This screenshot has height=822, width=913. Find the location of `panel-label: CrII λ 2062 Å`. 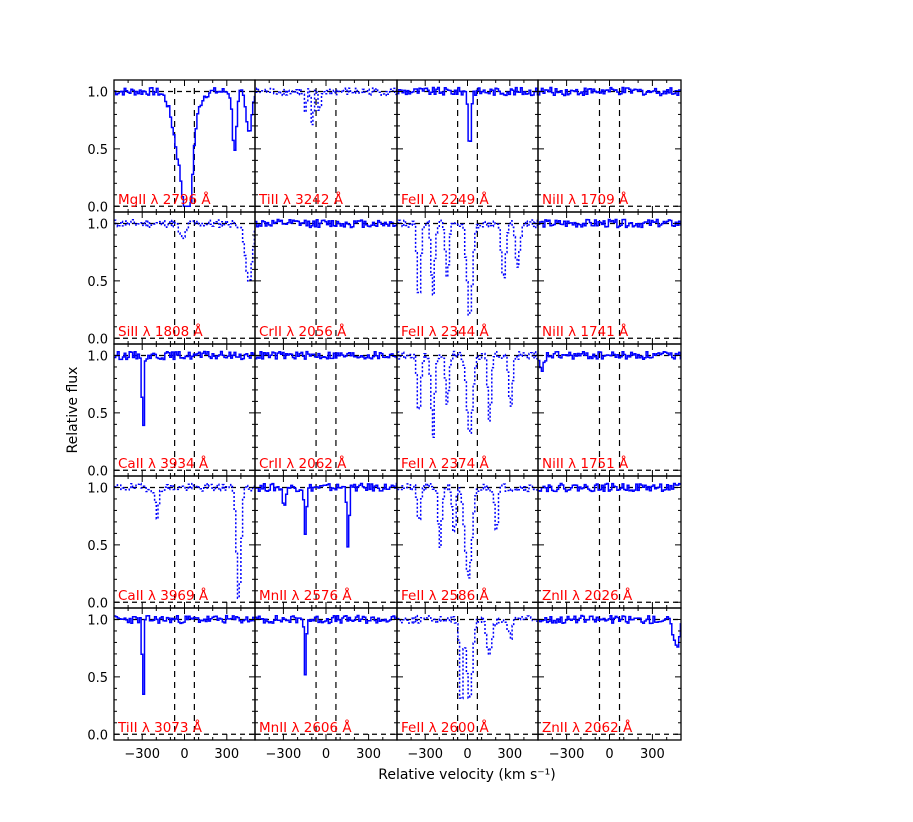

panel-label: CrII λ 2062 Å is located at coordinates (303, 463).